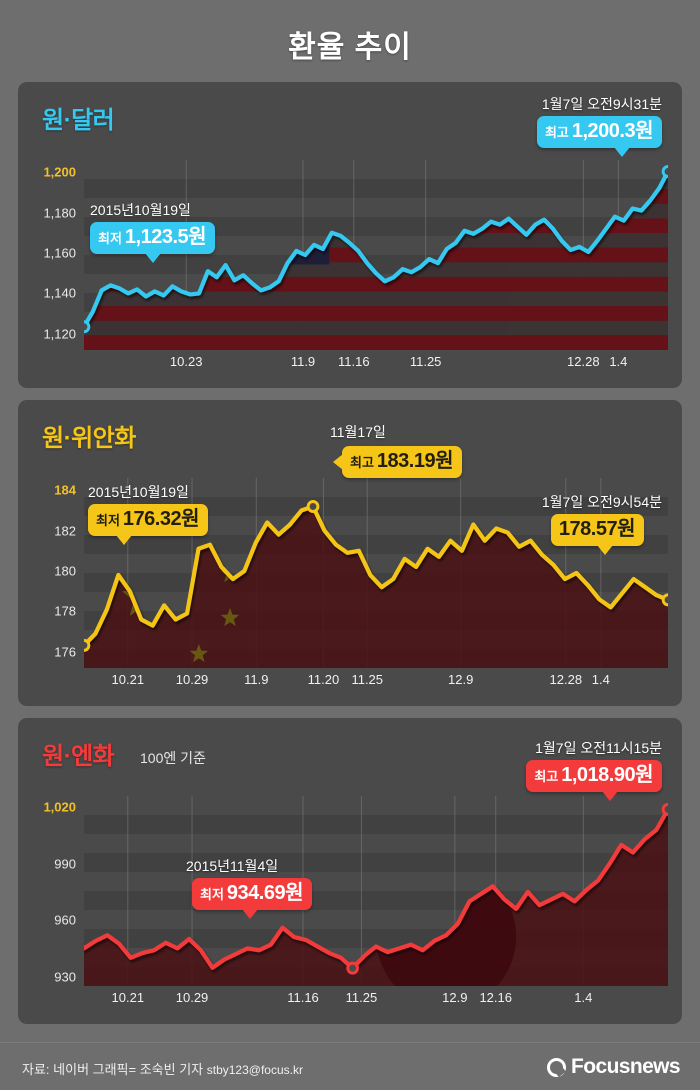 This screenshot has width=700, height=1090. I want to click on annotation-date-cny-max: 11월17일, so click(358, 432).